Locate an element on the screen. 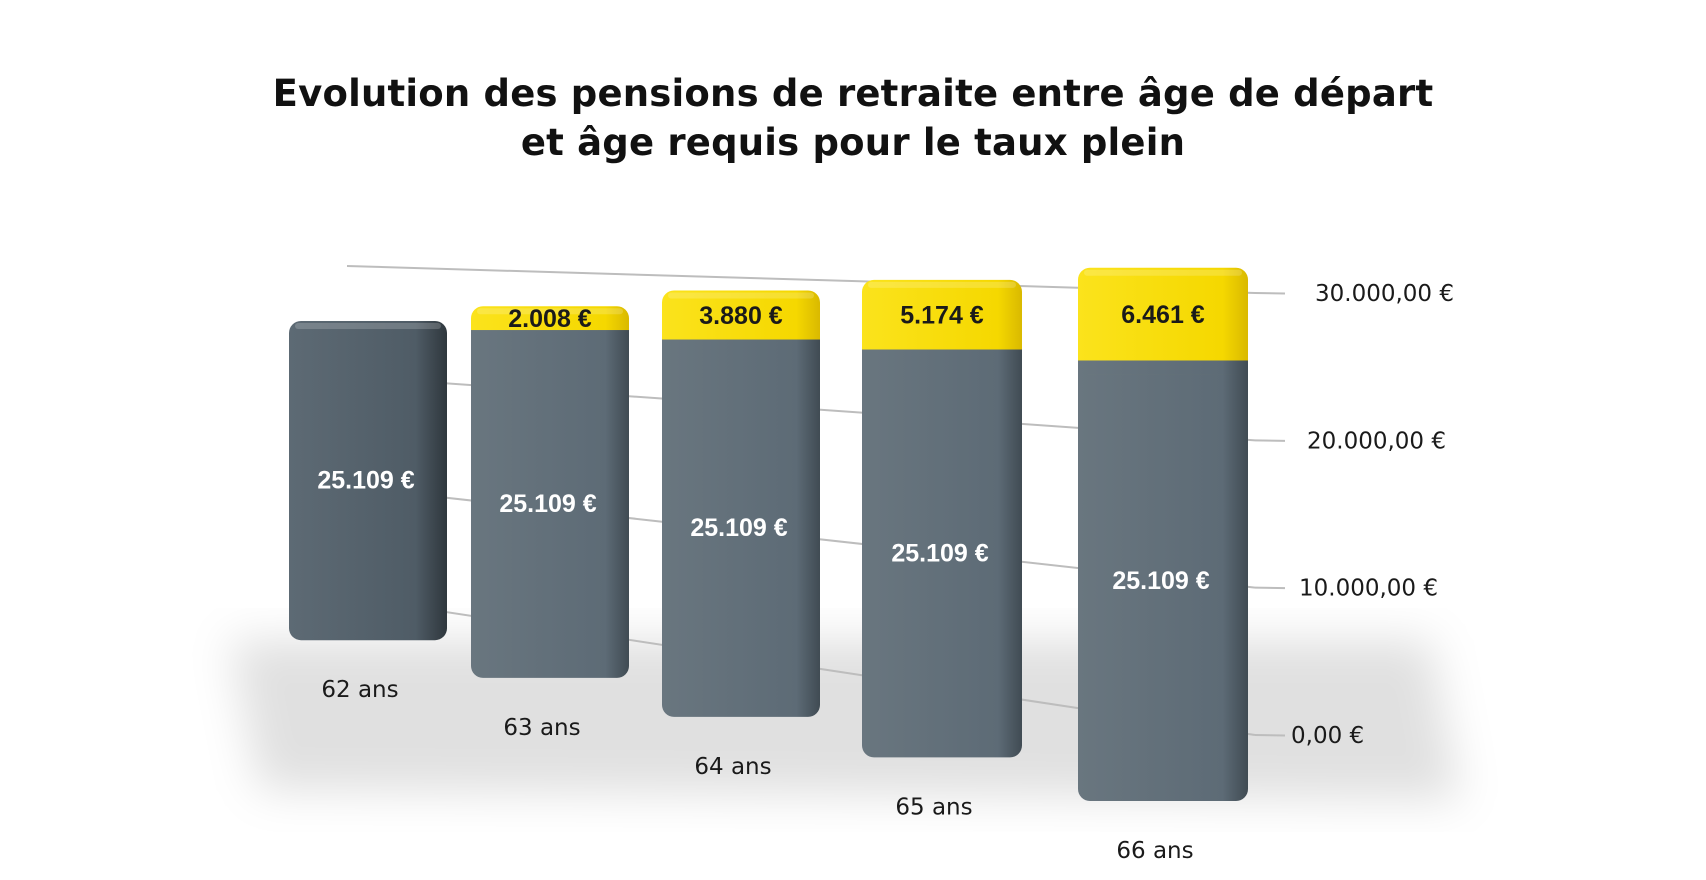  data-label-top: 2.008 € is located at coordinates (550, 319).